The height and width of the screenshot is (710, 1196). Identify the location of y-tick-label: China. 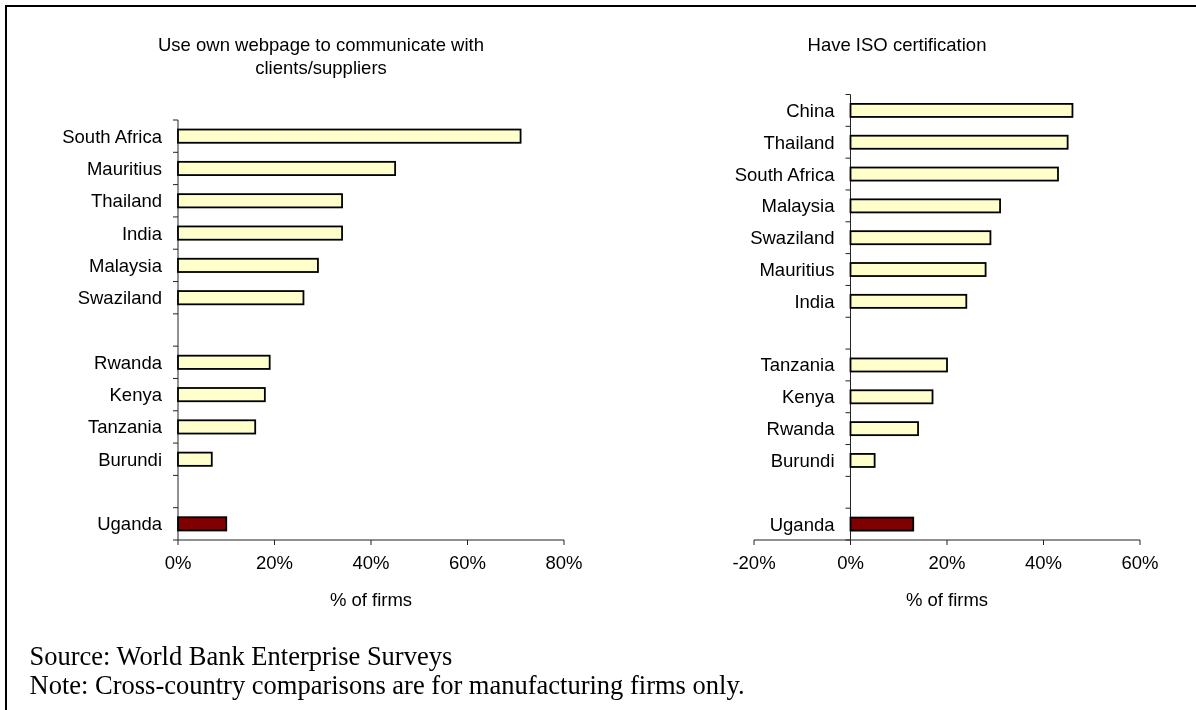
(811, 110).